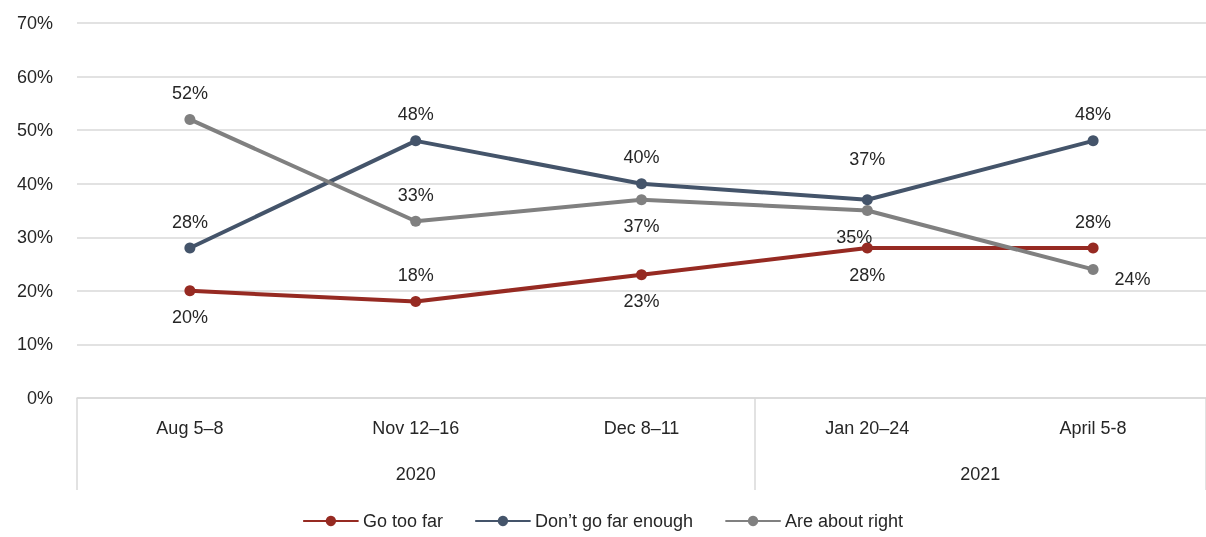 This screenshot has width=1206, height=537. What do you see at coordinates (189, 92) in the screenshot?
I see `data-label: 52%` at bounding box center [189, 92].